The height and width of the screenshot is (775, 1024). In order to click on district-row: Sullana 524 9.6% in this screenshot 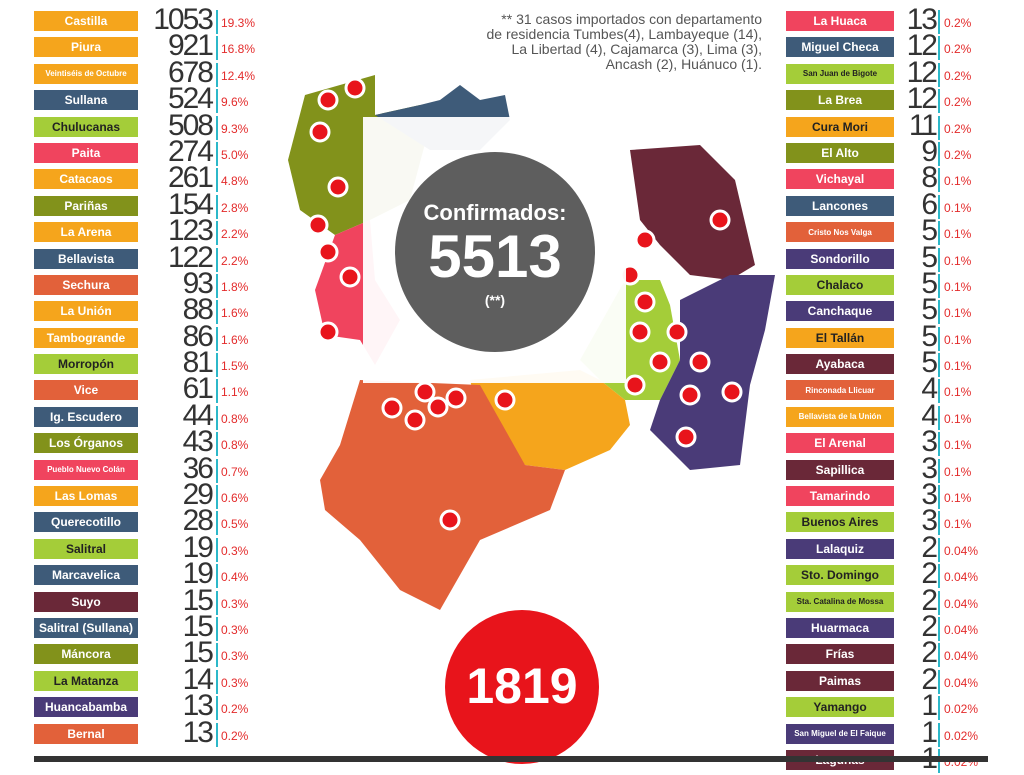, I will do `click(164, 99)`.